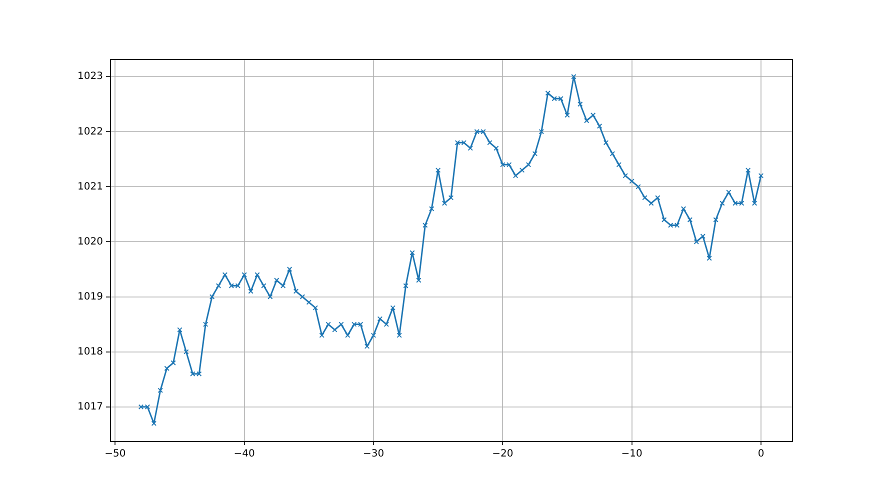 Image resolution: width=880 pixels, height=495 pixels. I want to click on y-tick-label: 1020, so click(90, 242).